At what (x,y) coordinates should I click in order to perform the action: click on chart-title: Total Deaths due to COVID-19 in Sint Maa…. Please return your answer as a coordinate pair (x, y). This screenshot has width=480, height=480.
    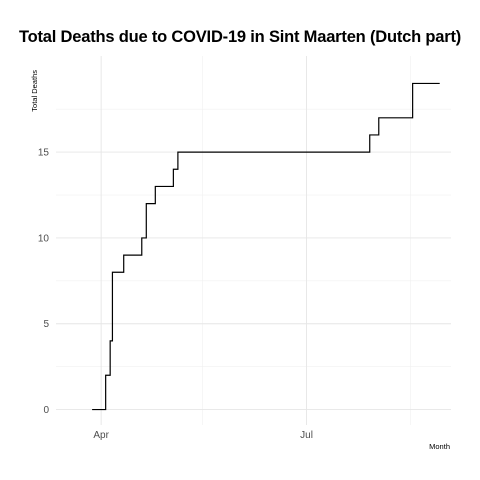
    Looking at the image, I should click on (240, 37).